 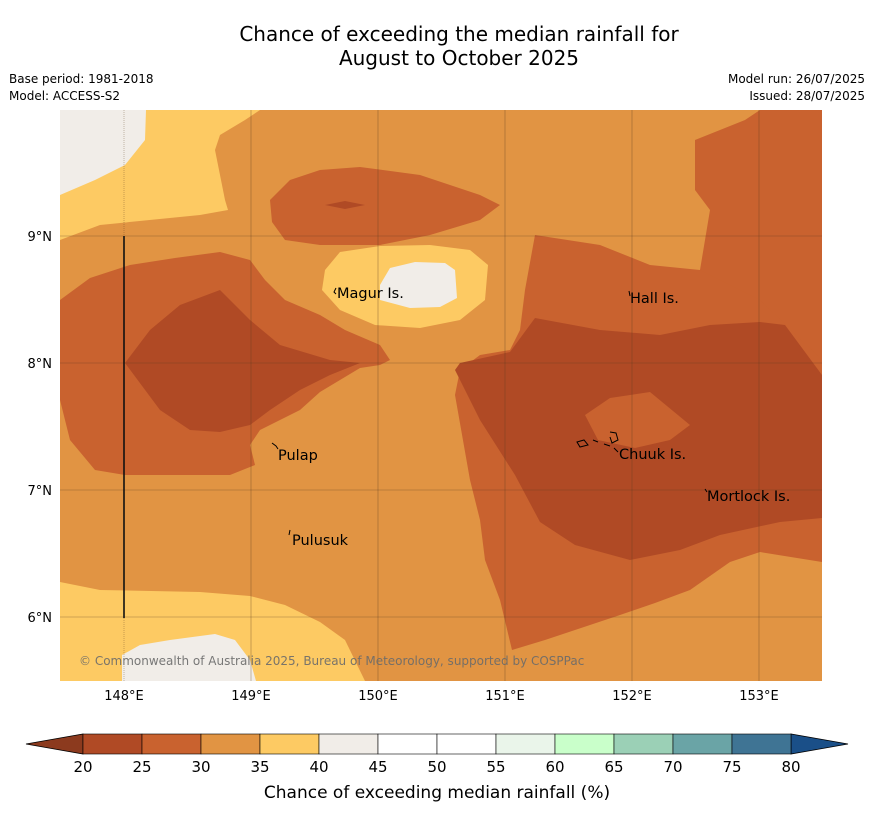 What do you see at coordinates (807, 96) in the screenshot?
I see `issued-text: Issued: 28/07/2025` at bounding box center [807, 96].